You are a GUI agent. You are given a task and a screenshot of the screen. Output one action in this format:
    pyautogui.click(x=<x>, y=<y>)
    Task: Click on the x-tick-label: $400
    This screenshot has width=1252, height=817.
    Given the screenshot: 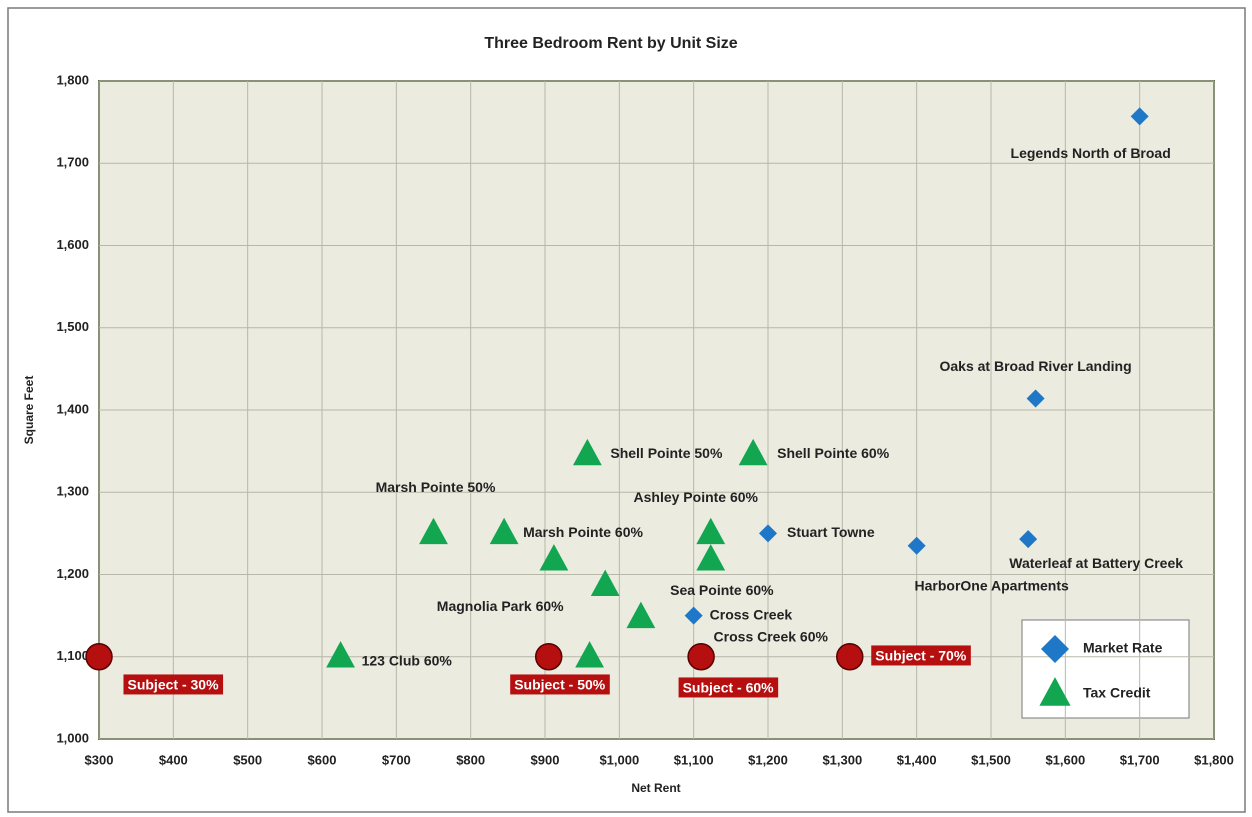 What is the action you would take?
    pyautogui.click(x=173, y=759)
    